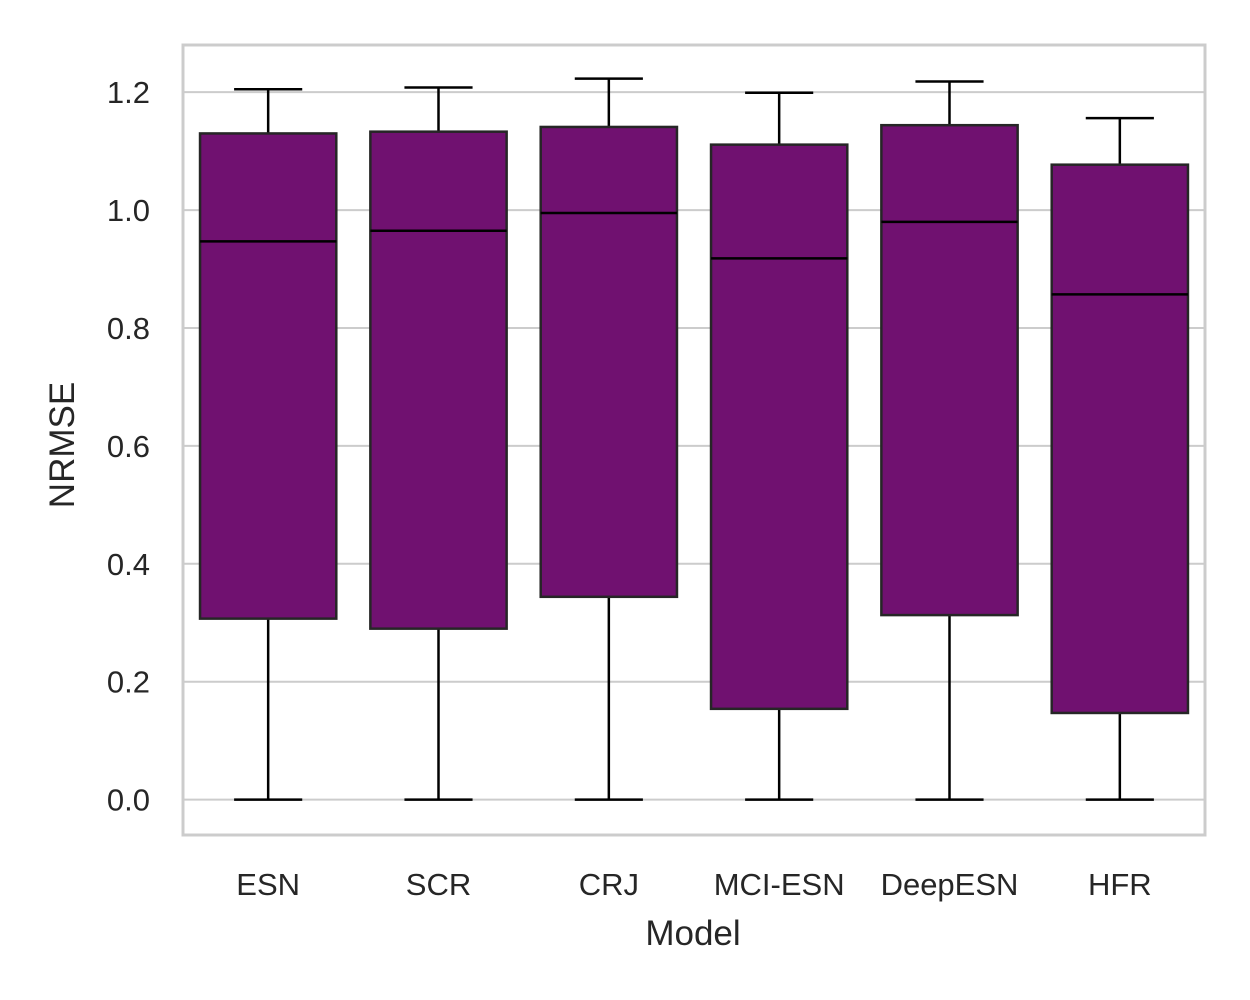 This screenshot has width=1250, height=1000. I want to click on y-tick-label: 0.6, so click(128, 446).